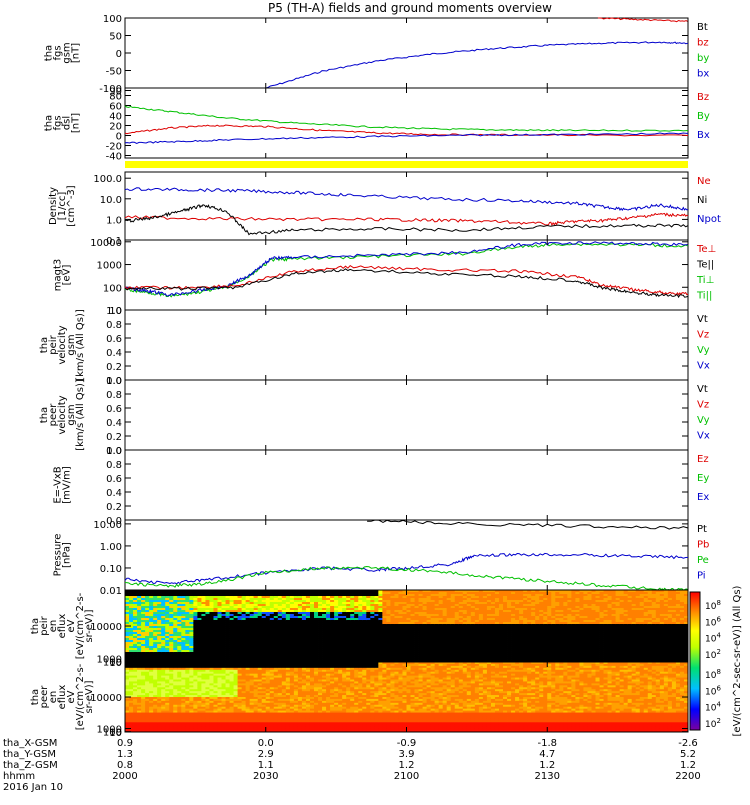 The image size is (750, 805). I want to click on series-line-Ne, so click(406, 219).